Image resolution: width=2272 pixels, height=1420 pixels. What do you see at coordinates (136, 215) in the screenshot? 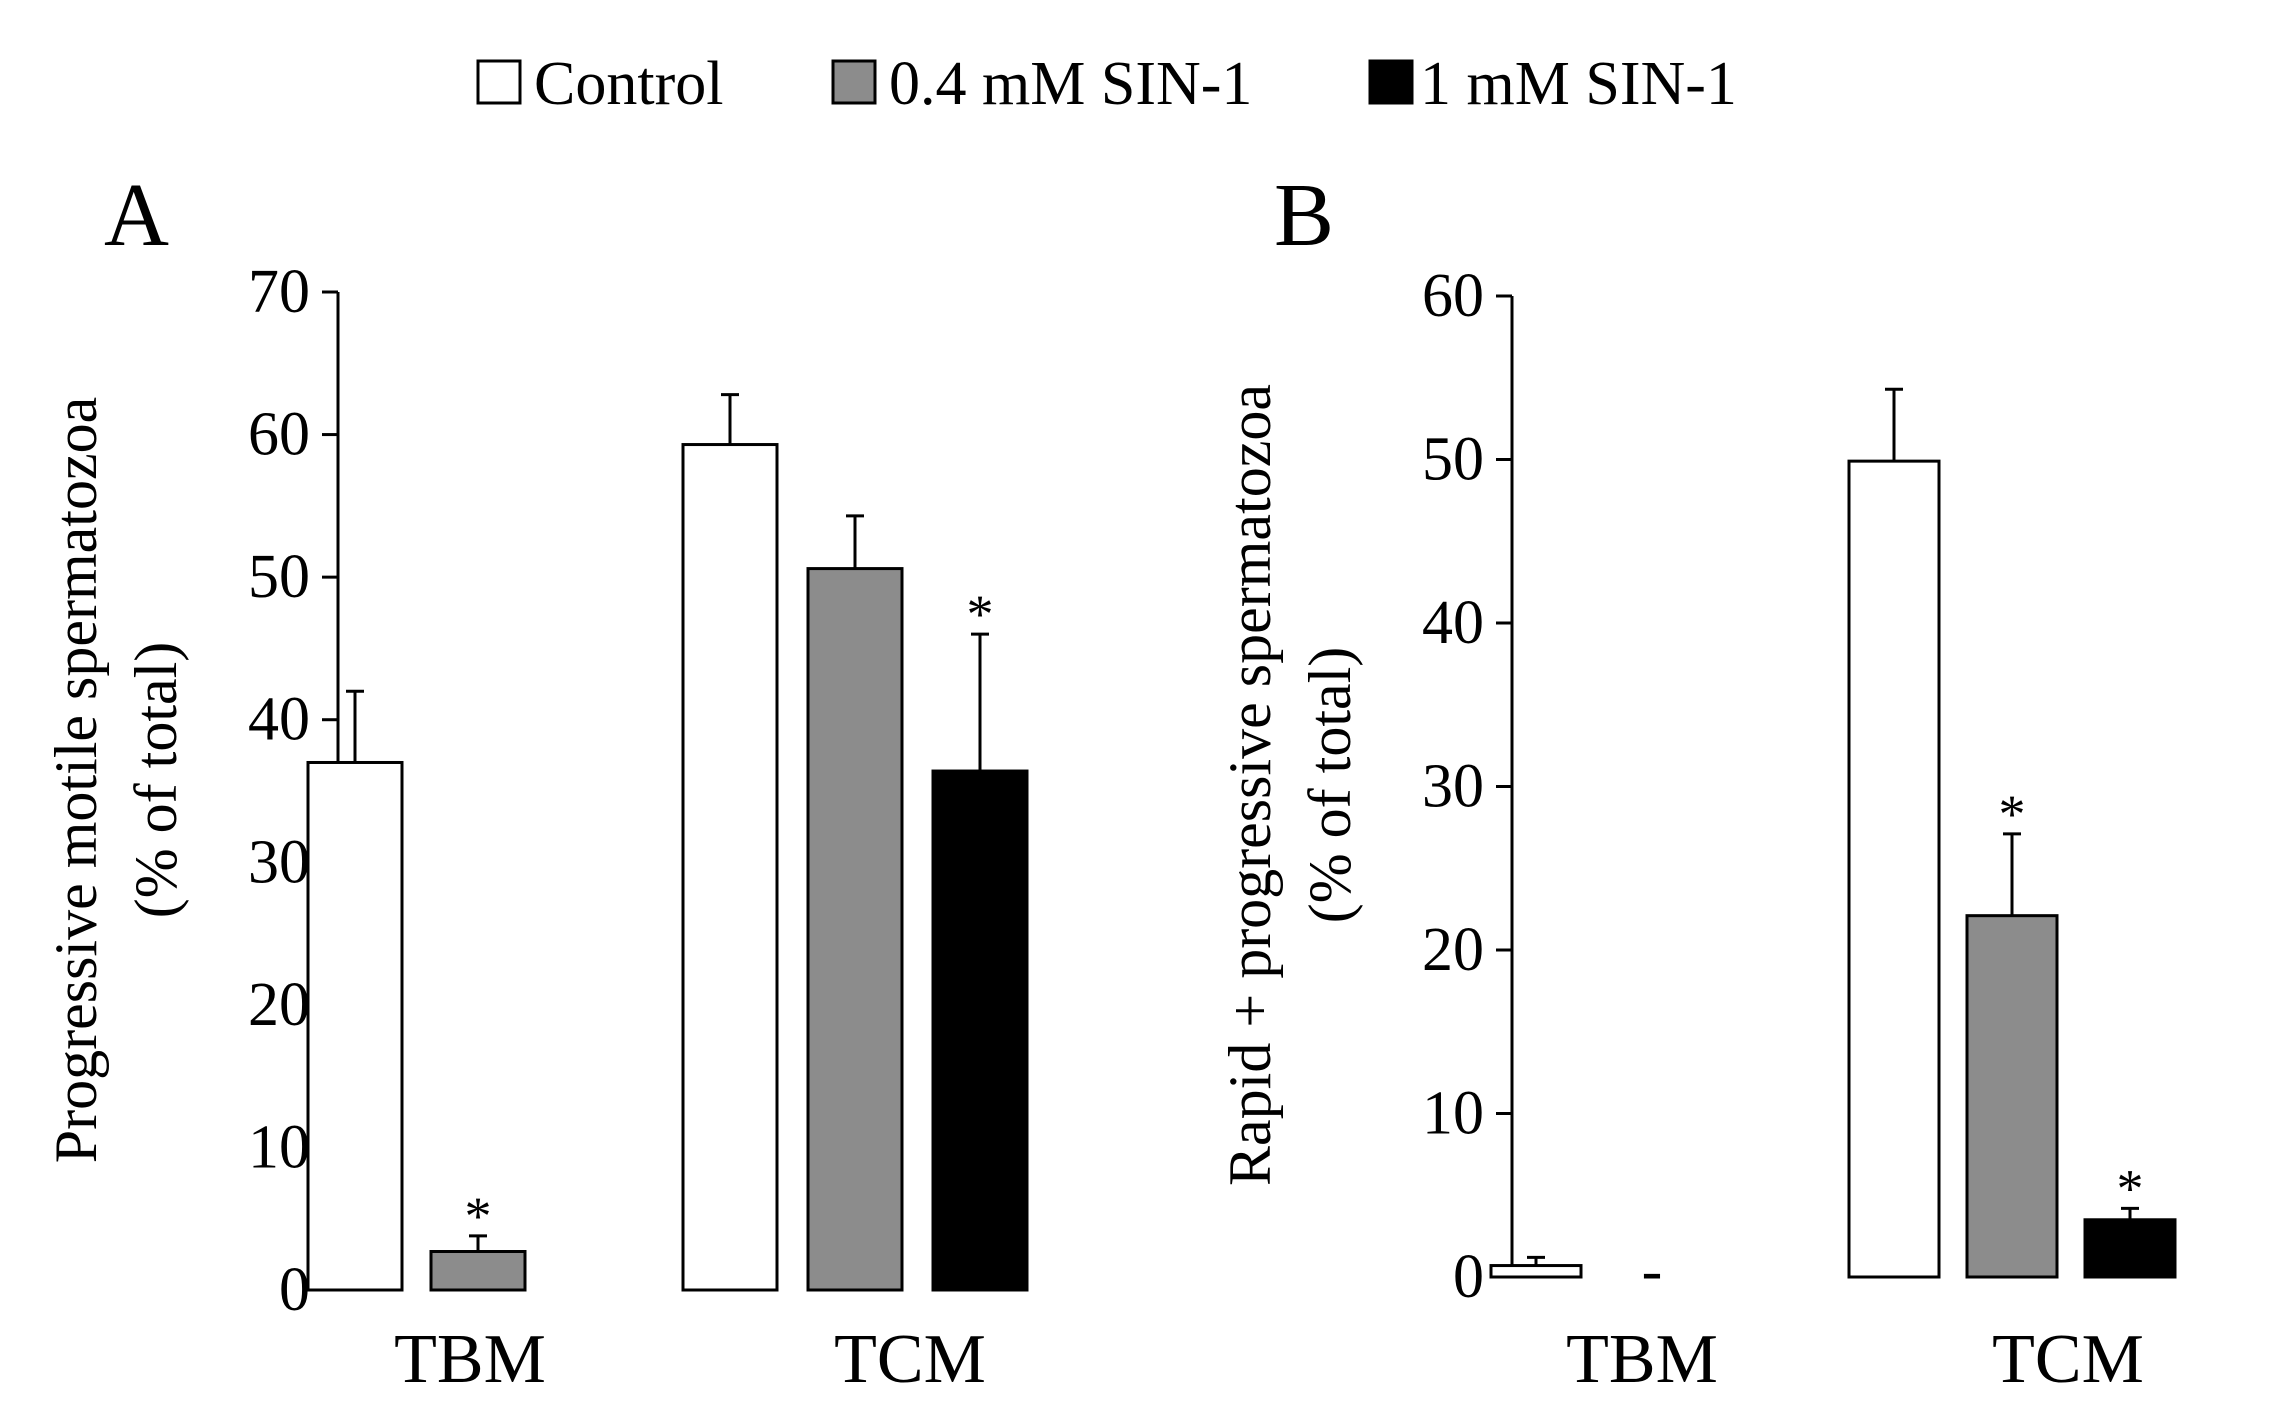
I see `panel-letter-a: A` at bounding box center [136, 215].